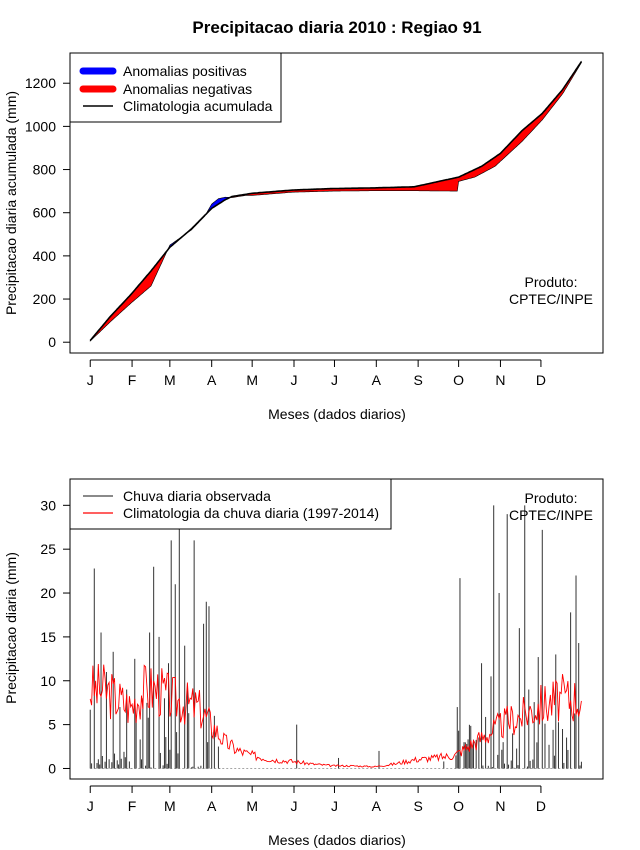  I want to click on bottom-product-label: Produto:, so click(551, 498).